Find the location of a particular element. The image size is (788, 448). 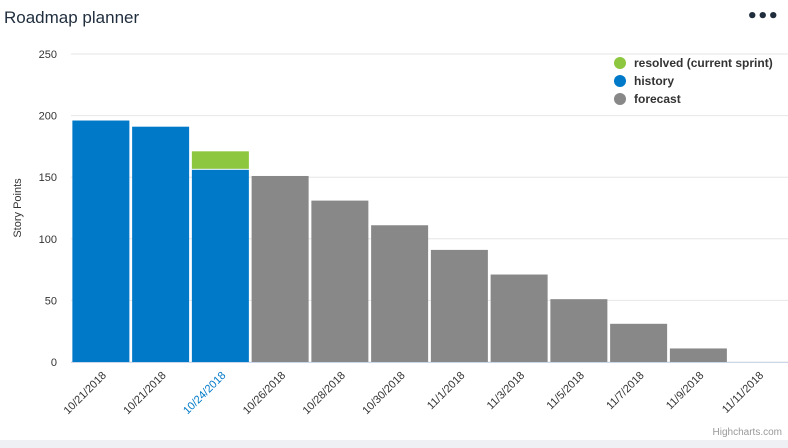

more-horizontal-icon: ••• is located at coordinates (762, 16).